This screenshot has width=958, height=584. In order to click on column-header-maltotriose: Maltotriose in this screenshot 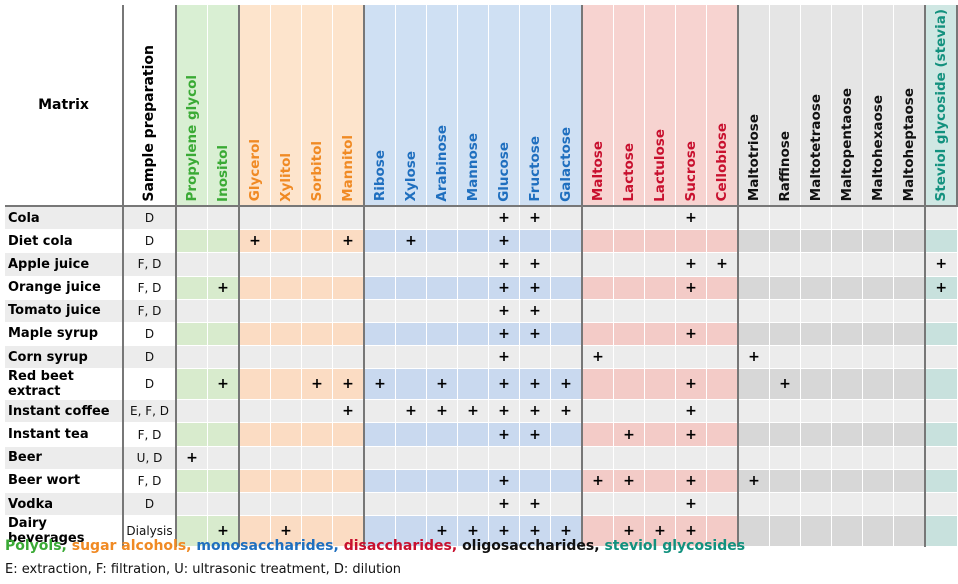, I will do `click(753, 106)`.